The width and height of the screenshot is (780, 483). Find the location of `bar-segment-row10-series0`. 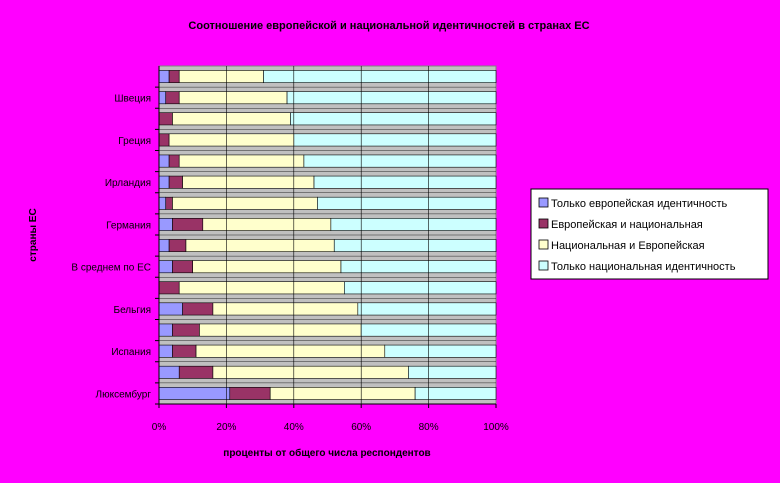

bar-segment-row10-series0 is located at coordinates (164, 182).